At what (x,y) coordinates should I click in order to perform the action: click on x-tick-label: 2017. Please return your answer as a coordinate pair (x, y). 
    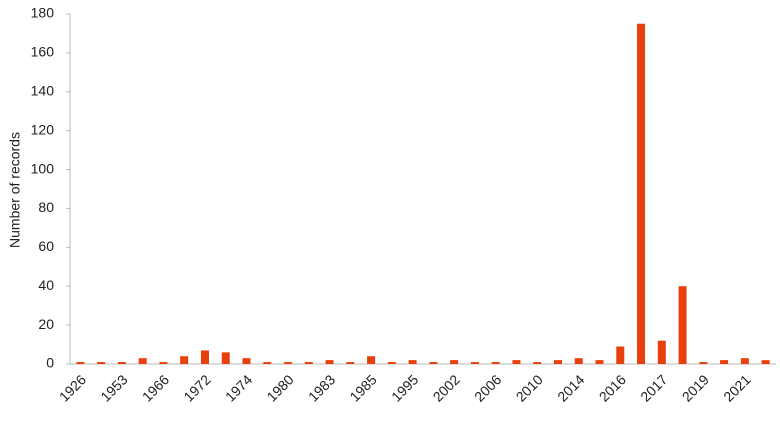
    Looking at the image, I should click on (653, 387).